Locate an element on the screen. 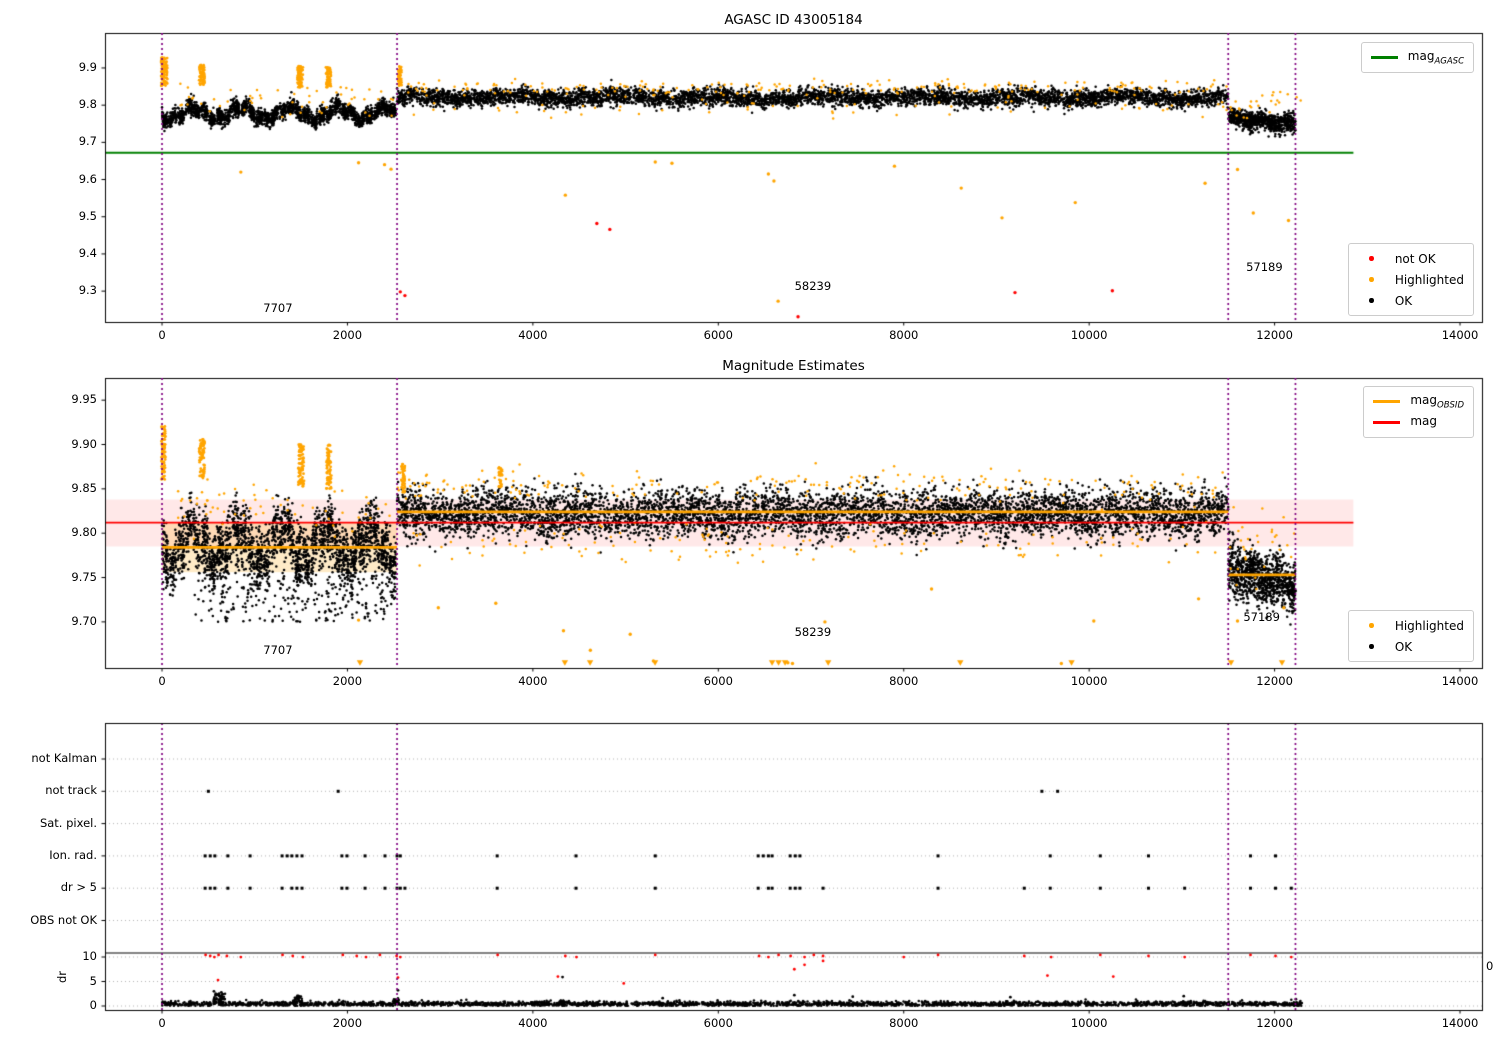 The width and height of the screenshot is (1500, 1050). mag-obsid-swatch-wrap is located at coordinates (1387, 401).